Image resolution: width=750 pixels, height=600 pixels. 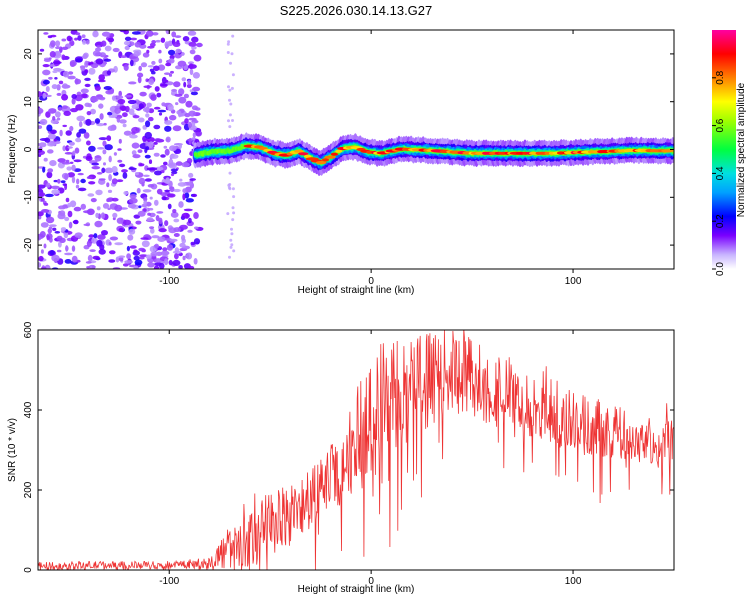 I want to click on colorbar-label: Normalized spectral amplitude, so click(x=741, y=149).